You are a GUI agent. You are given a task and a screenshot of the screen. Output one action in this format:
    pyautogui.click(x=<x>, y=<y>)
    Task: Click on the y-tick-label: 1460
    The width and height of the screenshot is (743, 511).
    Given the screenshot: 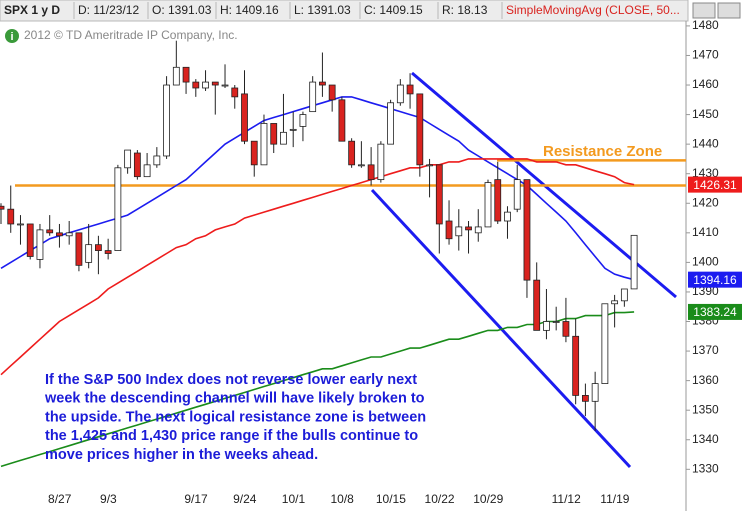 What is the action you would take?
    pyautogui.click(x=705, y=84)
    